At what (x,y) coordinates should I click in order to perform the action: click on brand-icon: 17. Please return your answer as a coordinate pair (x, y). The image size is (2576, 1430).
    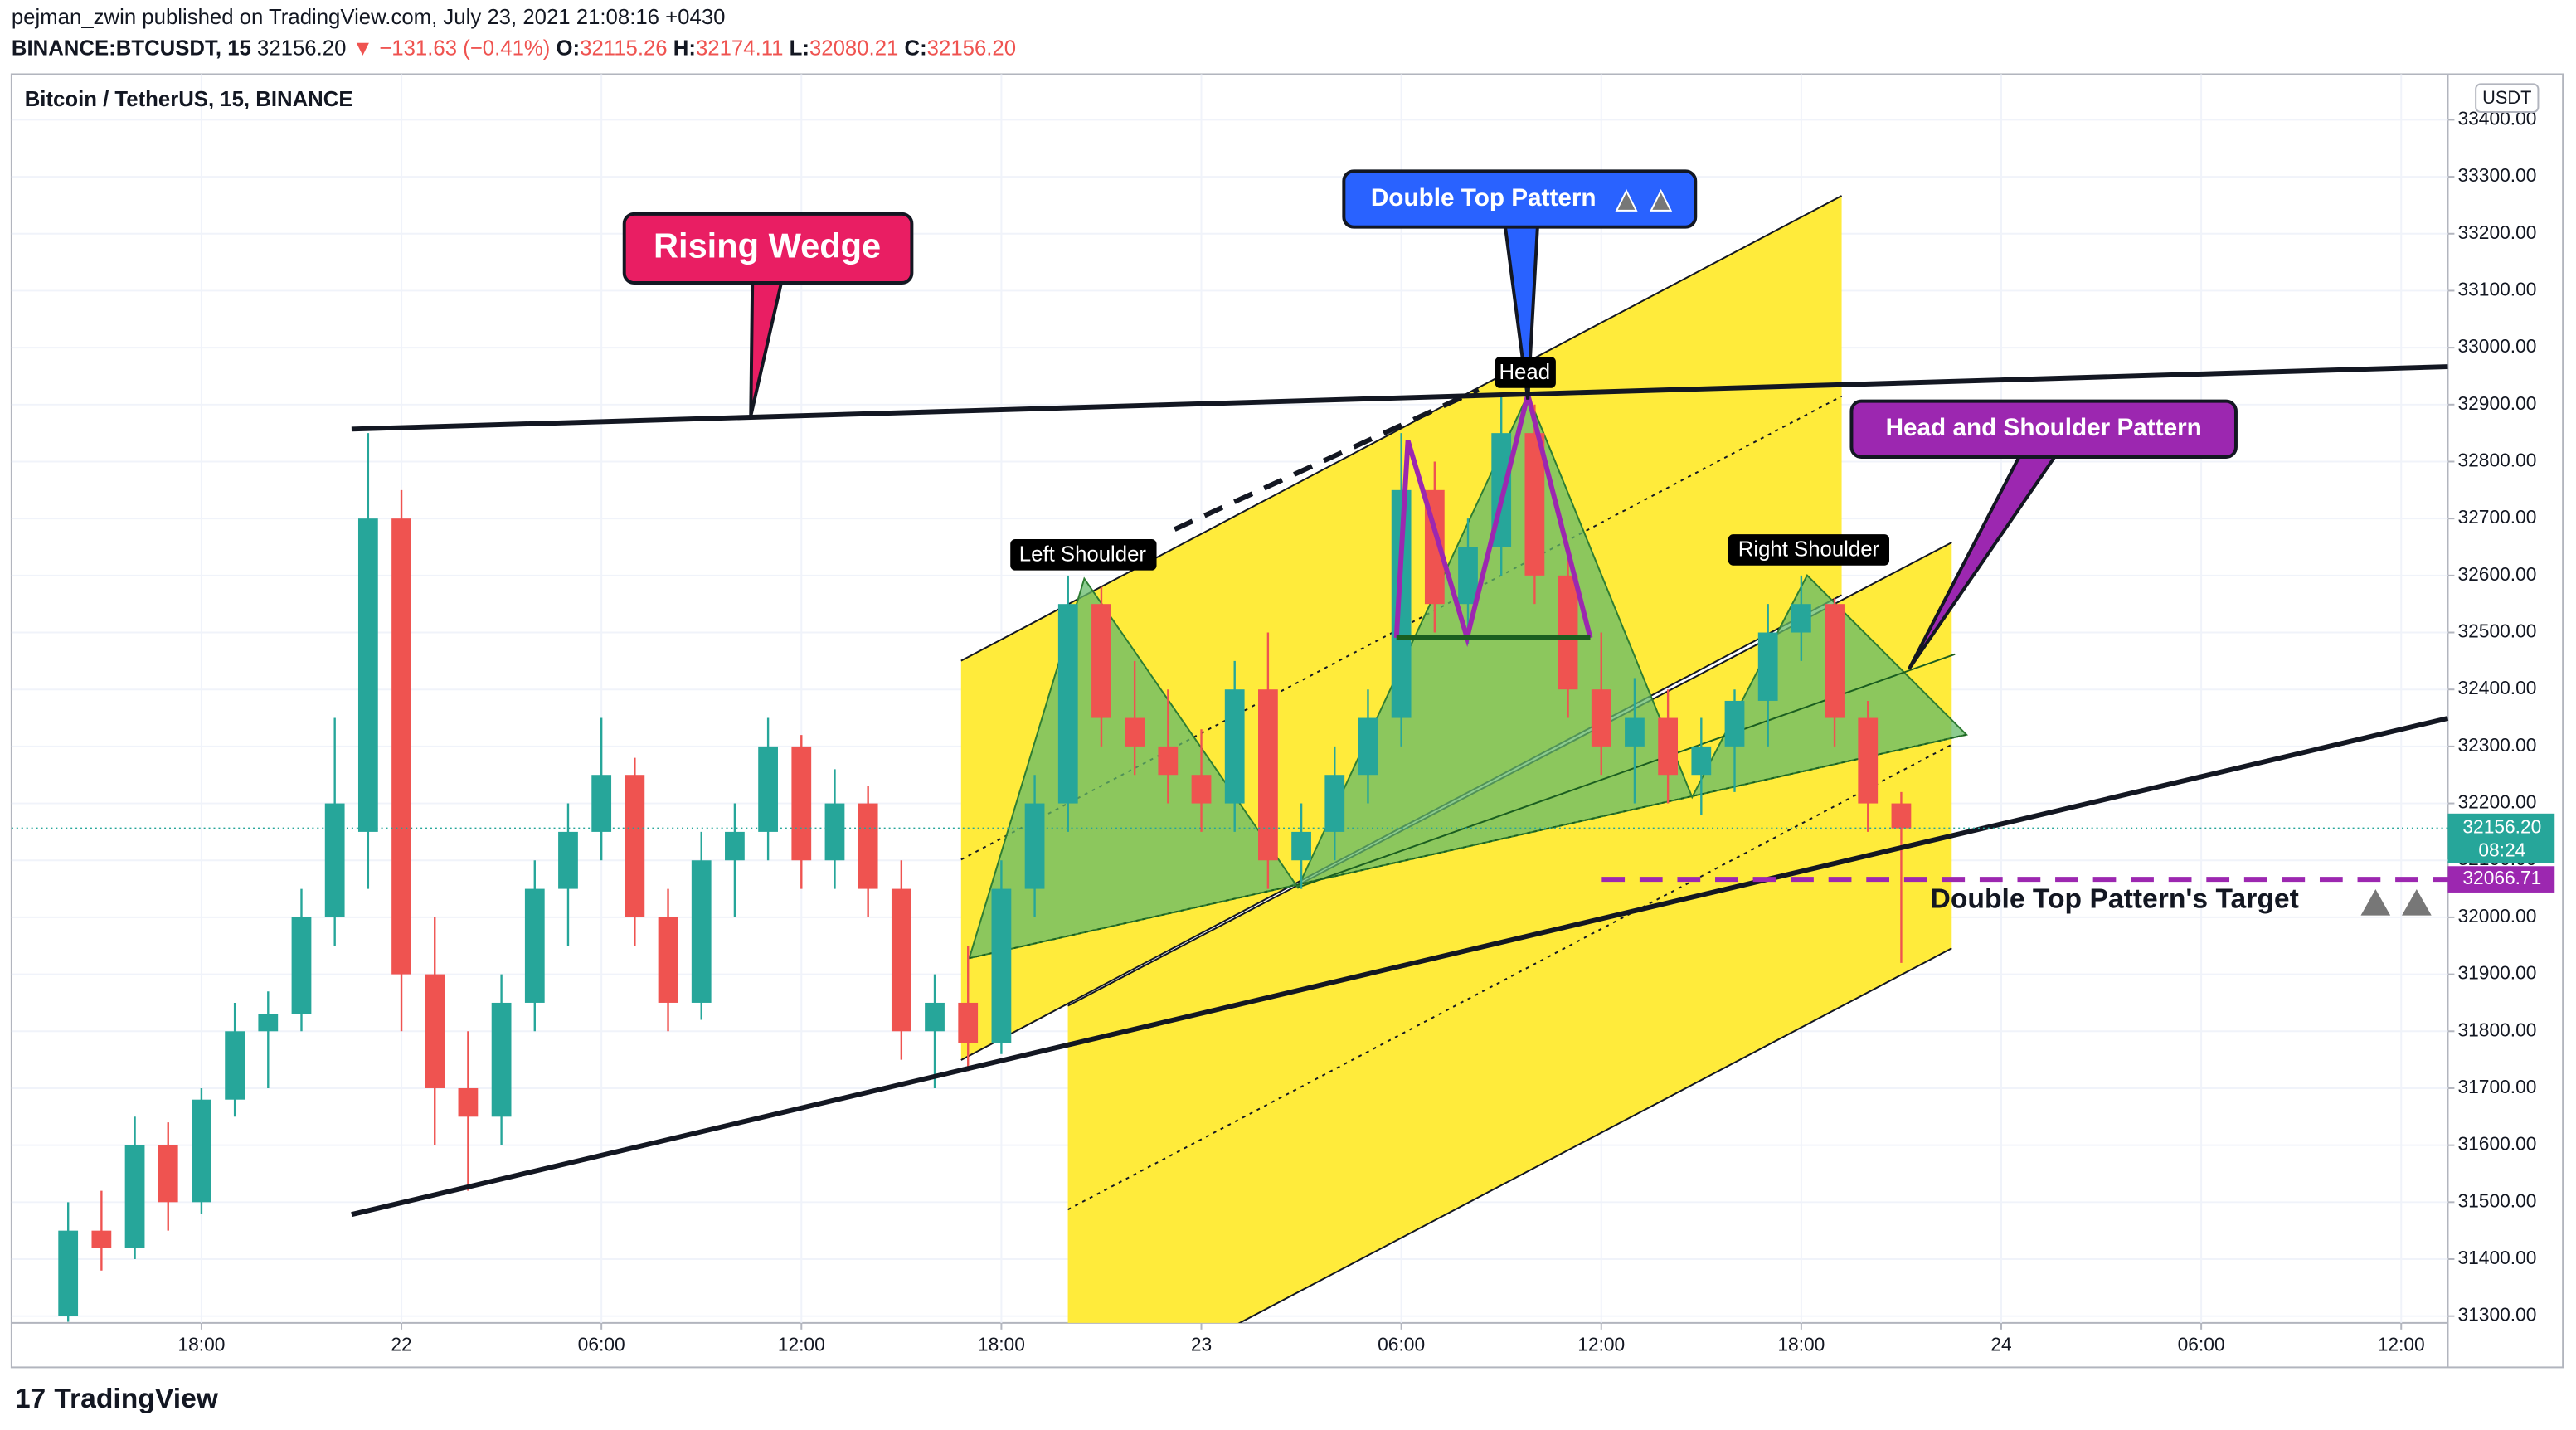
    Looking at the image, I should click on (31, 1399).